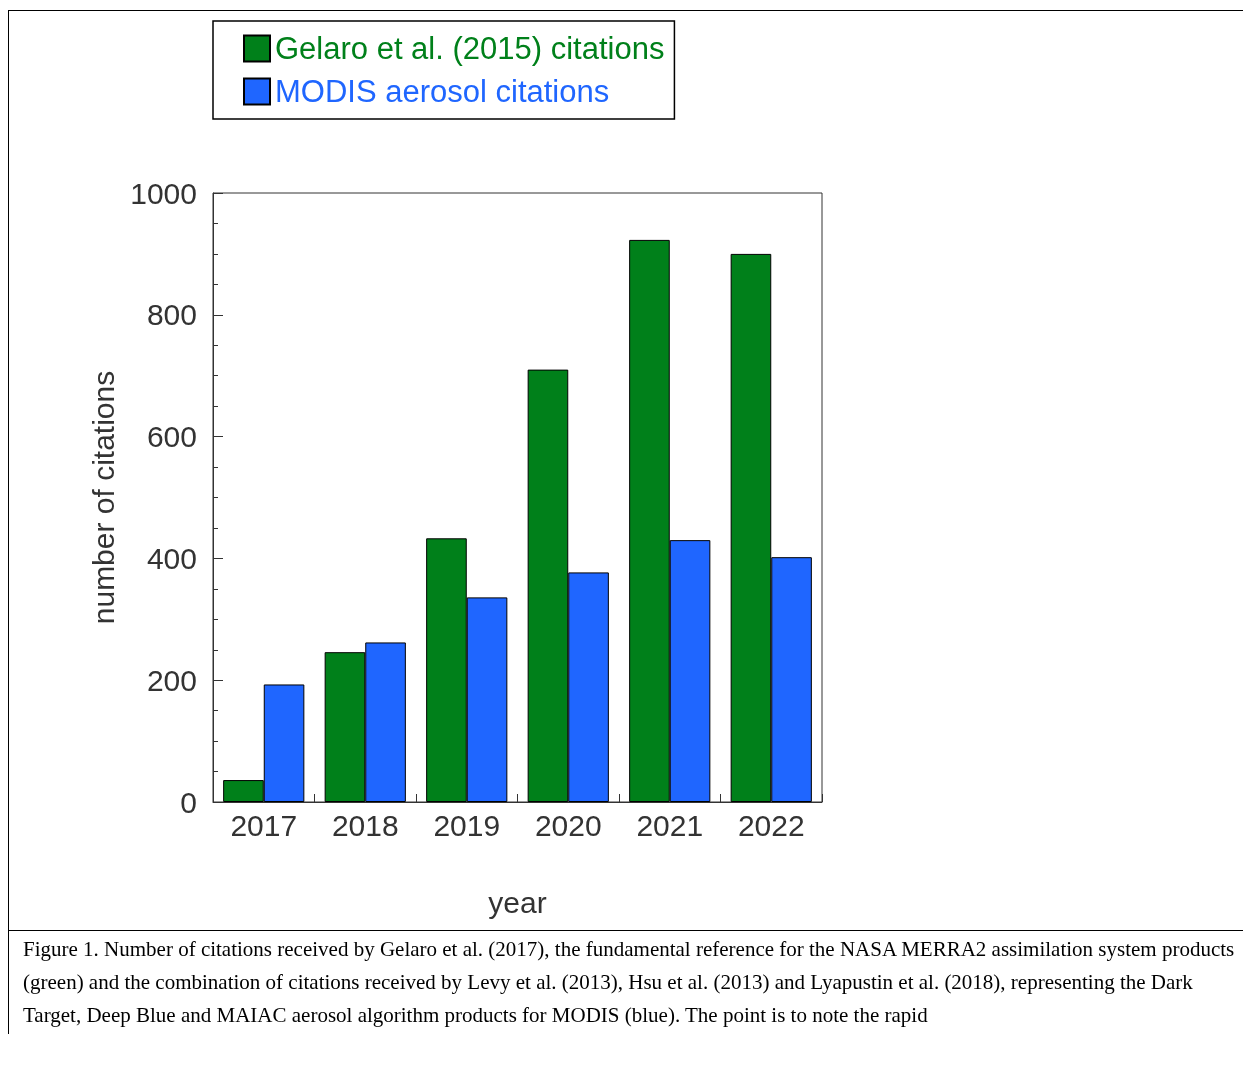 This screenshot has height=1073, width=1243. Describe the element at coordinates (517, 902) in the screenshot. I see `x-axis-title: year` at that location.